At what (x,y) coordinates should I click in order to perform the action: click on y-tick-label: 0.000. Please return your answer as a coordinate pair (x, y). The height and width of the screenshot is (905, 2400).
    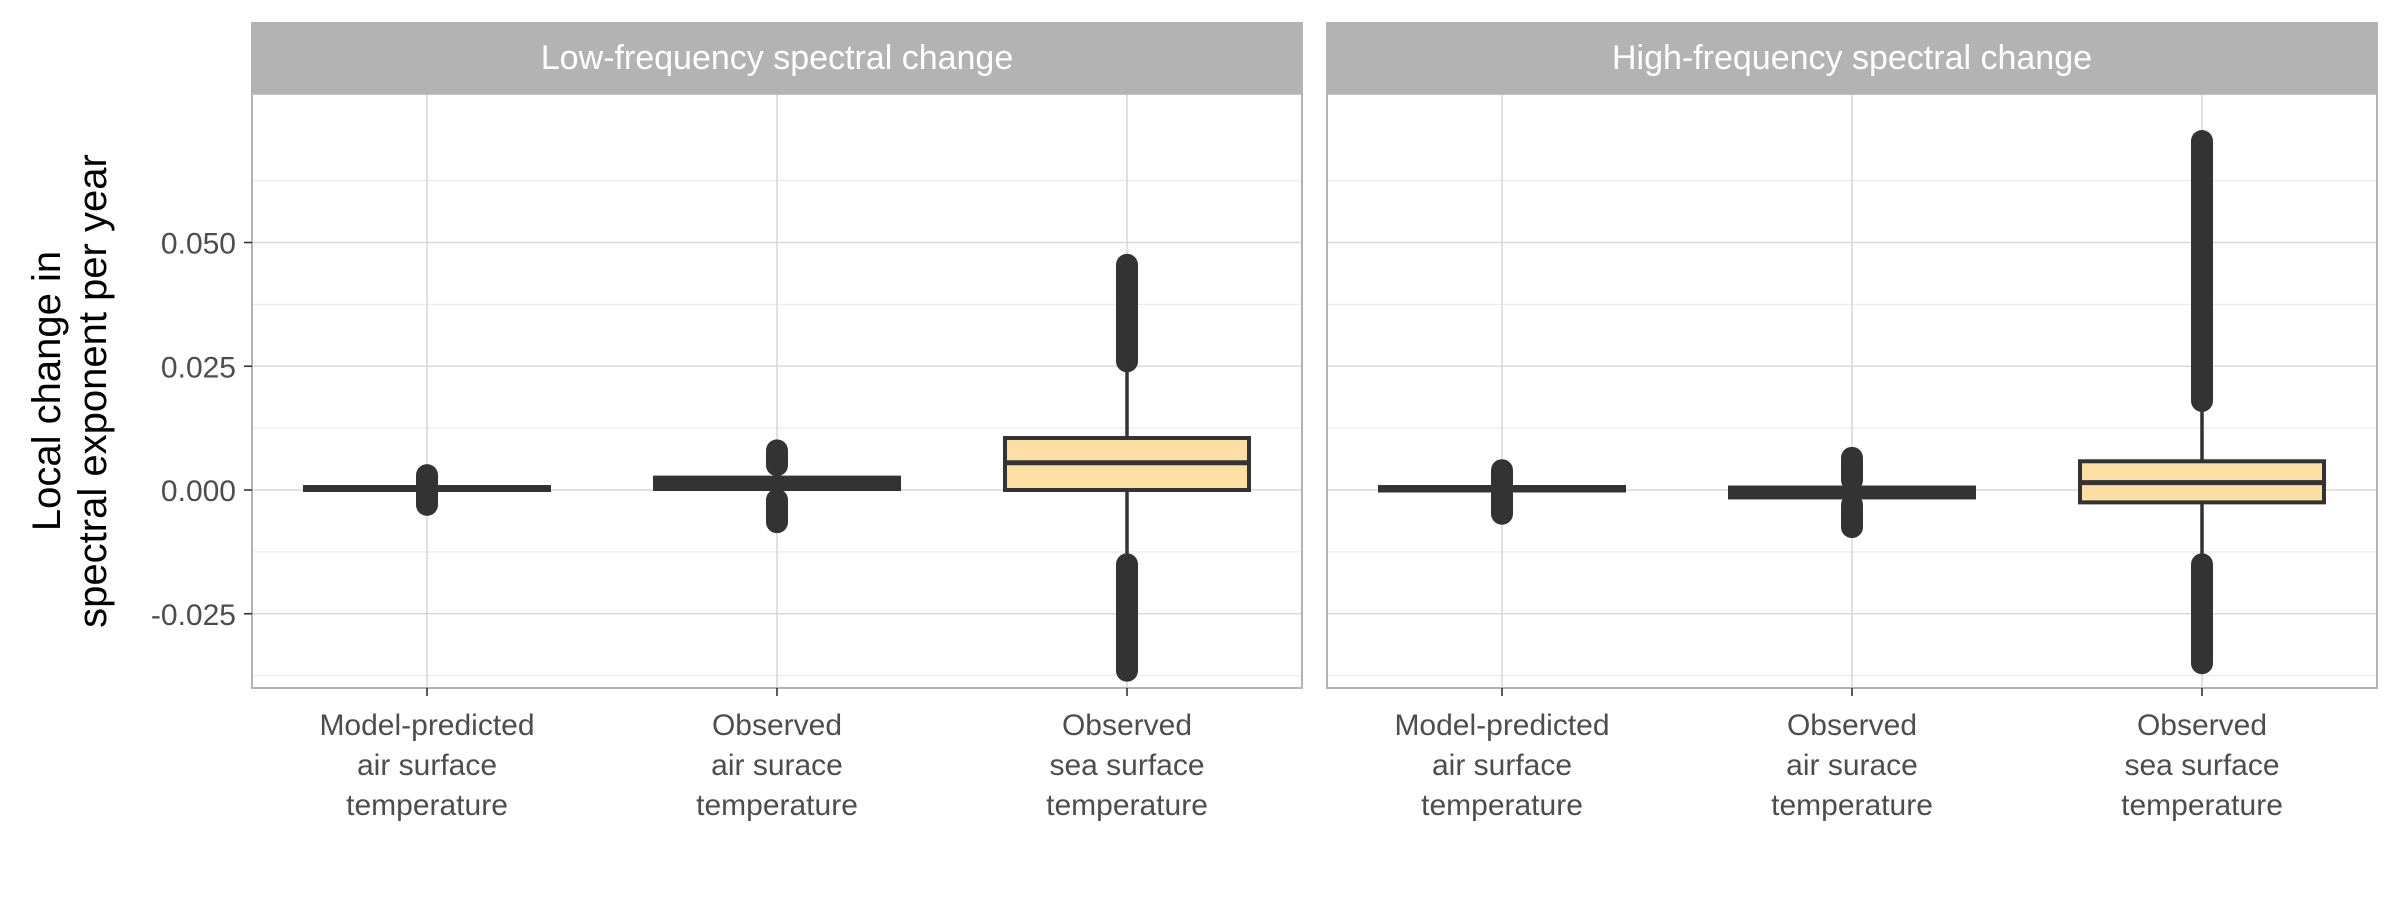
    Looking at the image, I should click on (198, 491).